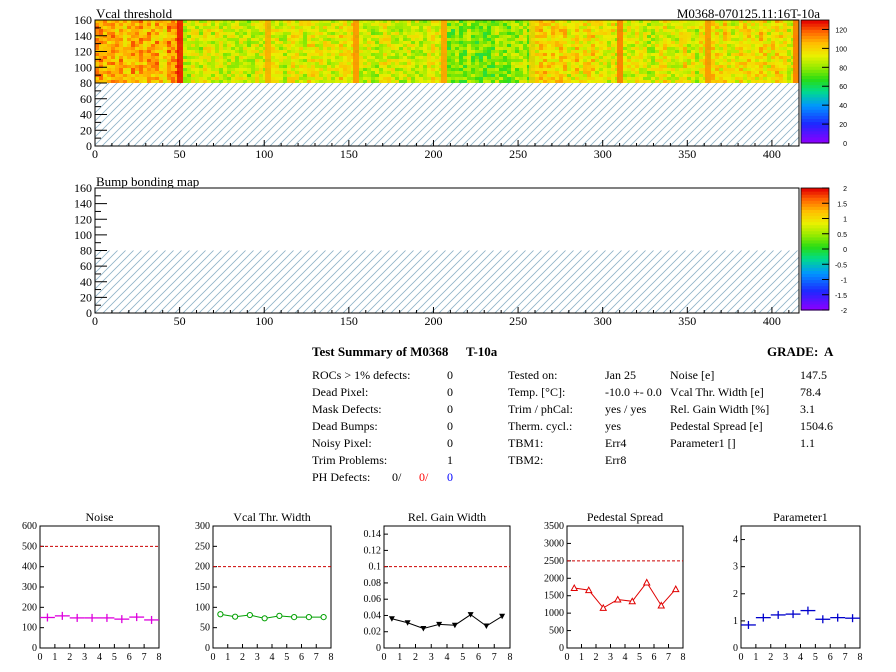  I want to click on x-tick-label: 350, so click(687, 321).